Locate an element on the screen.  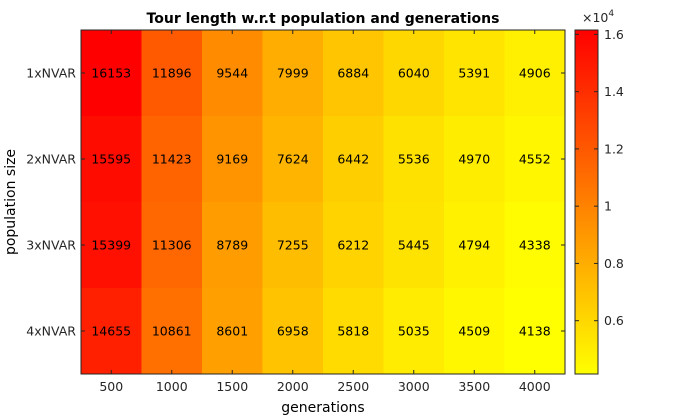
cell-value-label: 6442 is located at coordinates (353, 159).